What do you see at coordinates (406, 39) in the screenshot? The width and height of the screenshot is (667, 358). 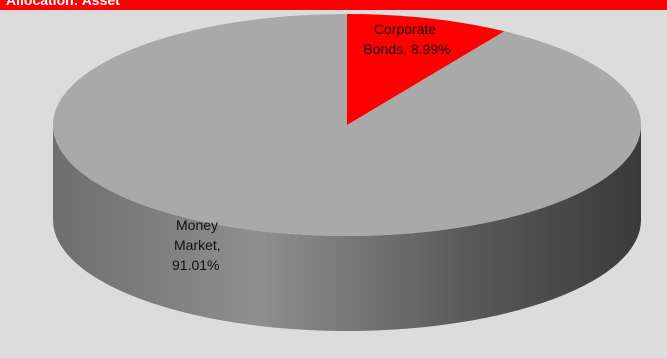 I see `label-corporate-bonds: Corporate Bonds, 8.99%` at bounding box center [406, 39].